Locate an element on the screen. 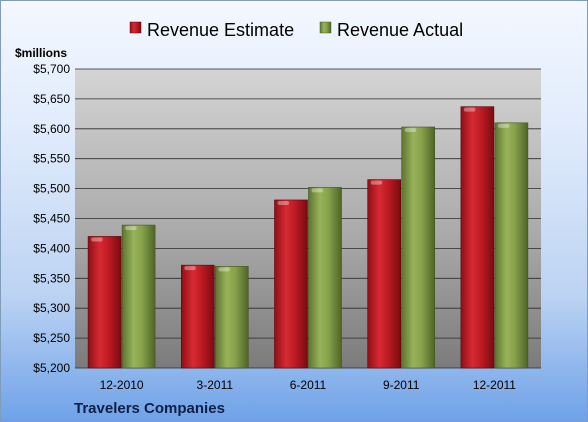 The height and width of the screenshot is (422, 588). y-tick-label: $5,500 is located at coordinates (51, 189).